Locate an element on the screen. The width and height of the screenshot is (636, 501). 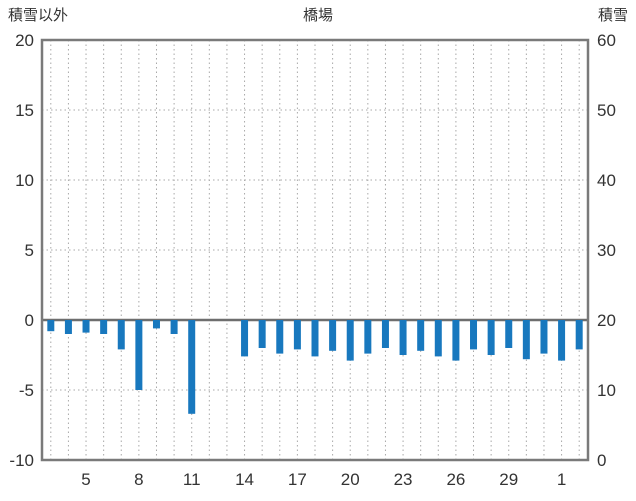
x-axis-tick-label: 23 is located at coordinates (403, 479).